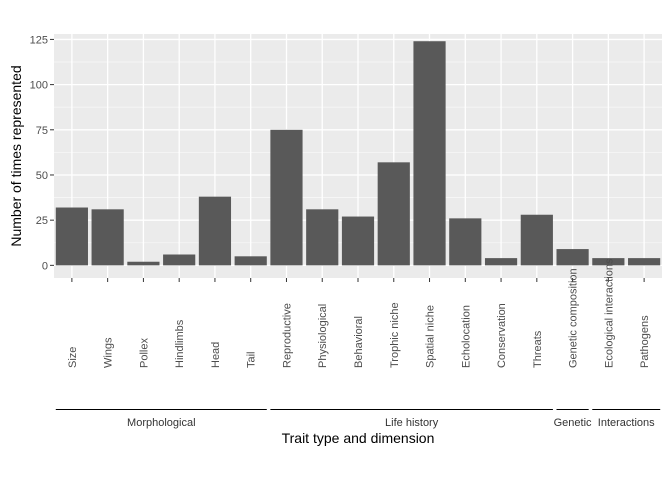 The height and width of the screenshot is (480, 672). Describe the element at coordinates (574, 318) in the screenshot. I see `x-tick-label: Genetic composition` at that location.